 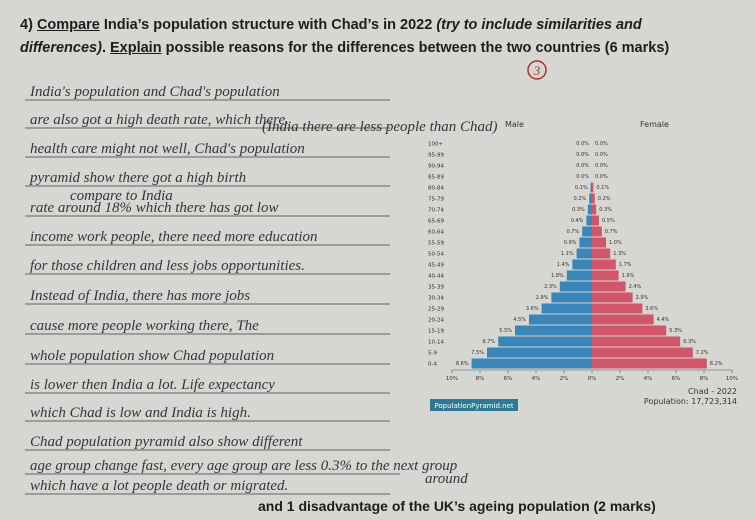 I want to click on age-label: 80-84, so click(x=436, y=189).